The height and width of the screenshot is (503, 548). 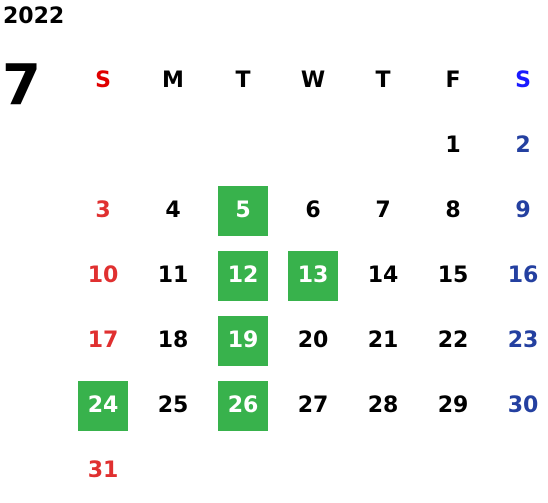 I want to click on day-cell-12: 12, so click(x=243, y=275).